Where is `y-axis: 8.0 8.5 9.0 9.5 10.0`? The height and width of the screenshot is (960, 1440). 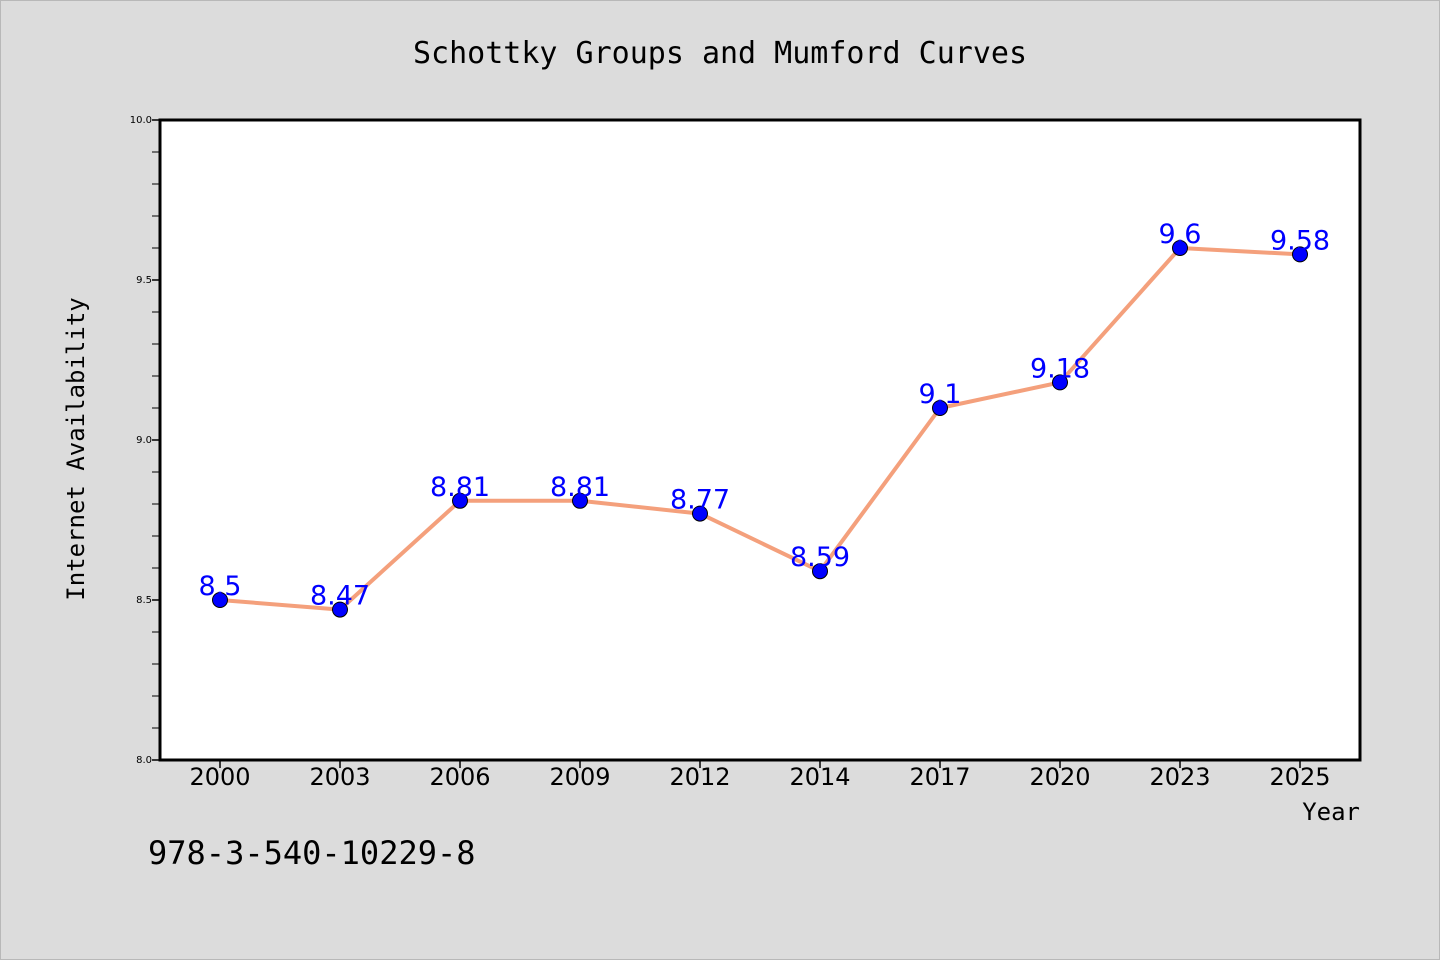
y-axis: 8.0 8.5 9.0 9.5 10.0 is located at coordinates (145, 440).